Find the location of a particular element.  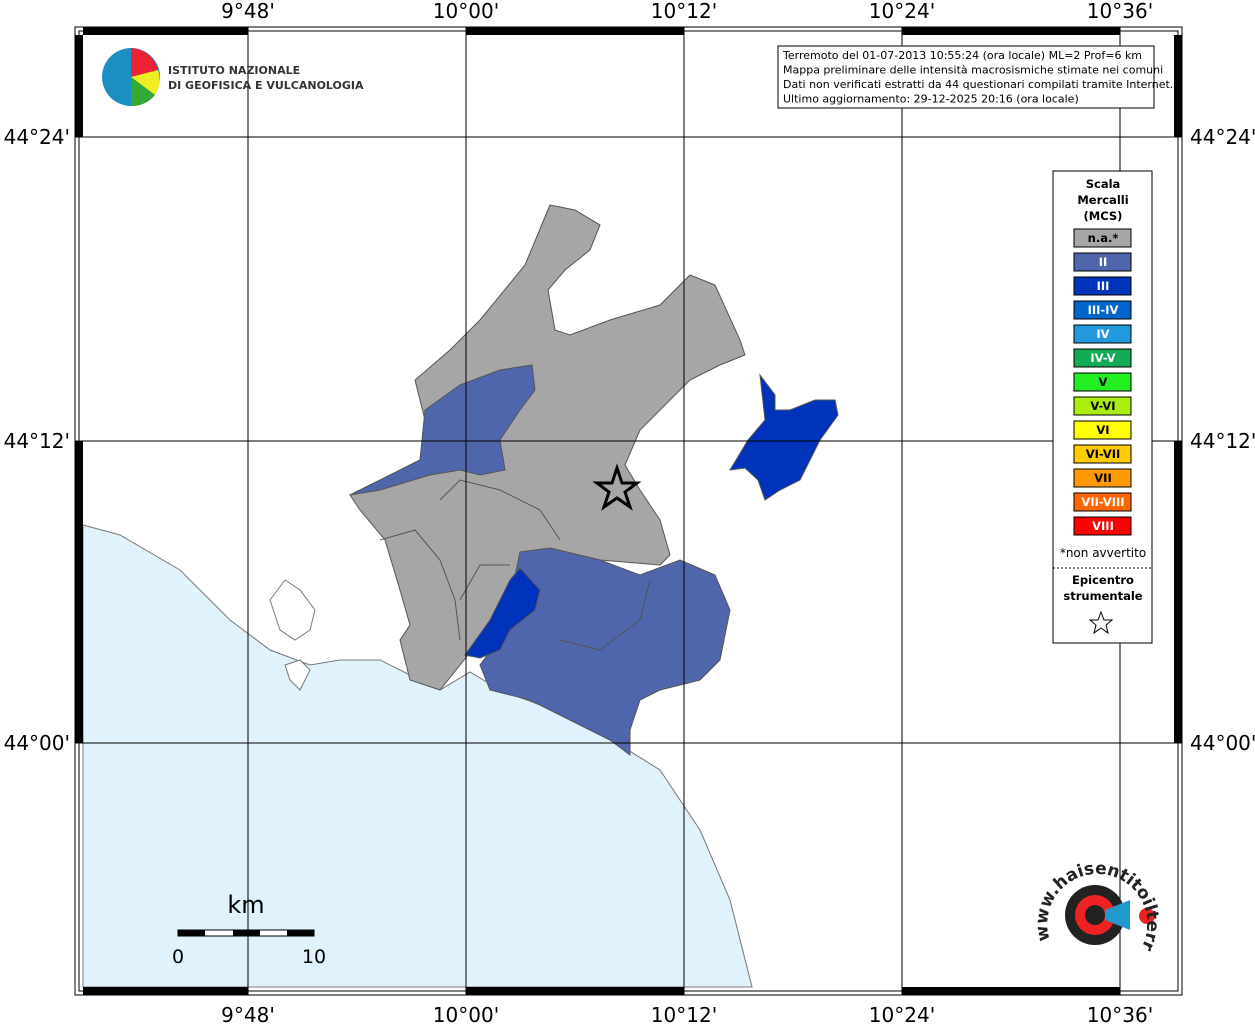

legend-label: II is located at coordinates (1103, 262).